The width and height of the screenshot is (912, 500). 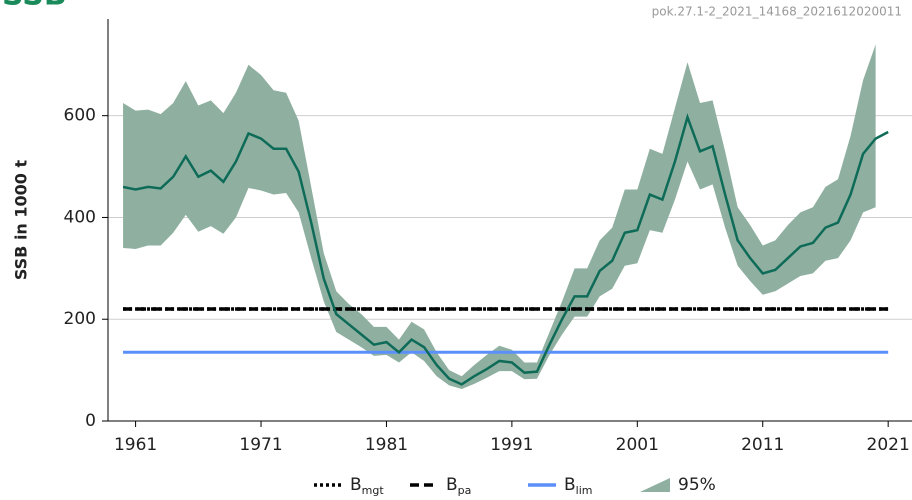 I want to click on legend-label: Bpa, so click(x=458, y=486).